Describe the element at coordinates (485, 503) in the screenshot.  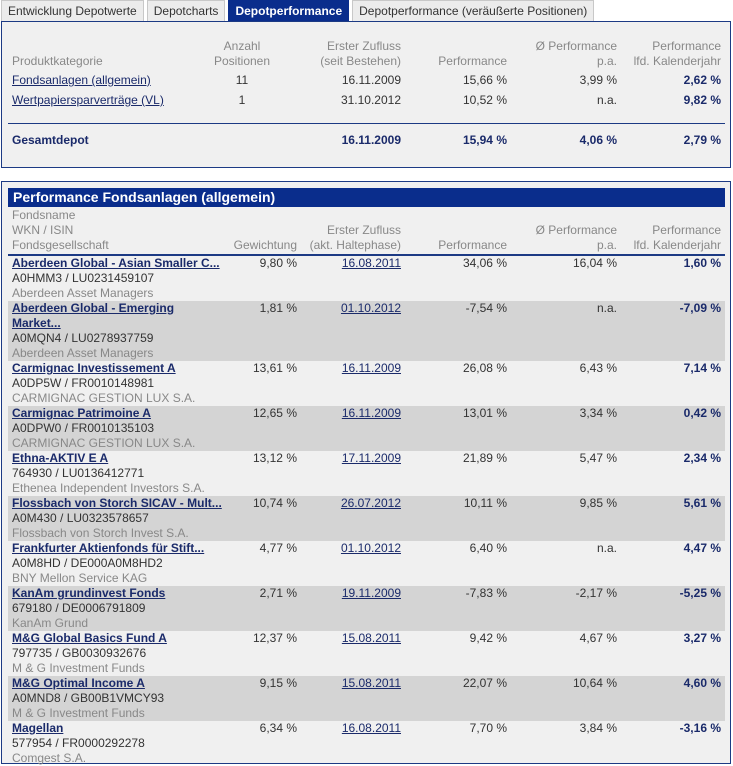
I see `performance-value: 10,11 %` at that location.